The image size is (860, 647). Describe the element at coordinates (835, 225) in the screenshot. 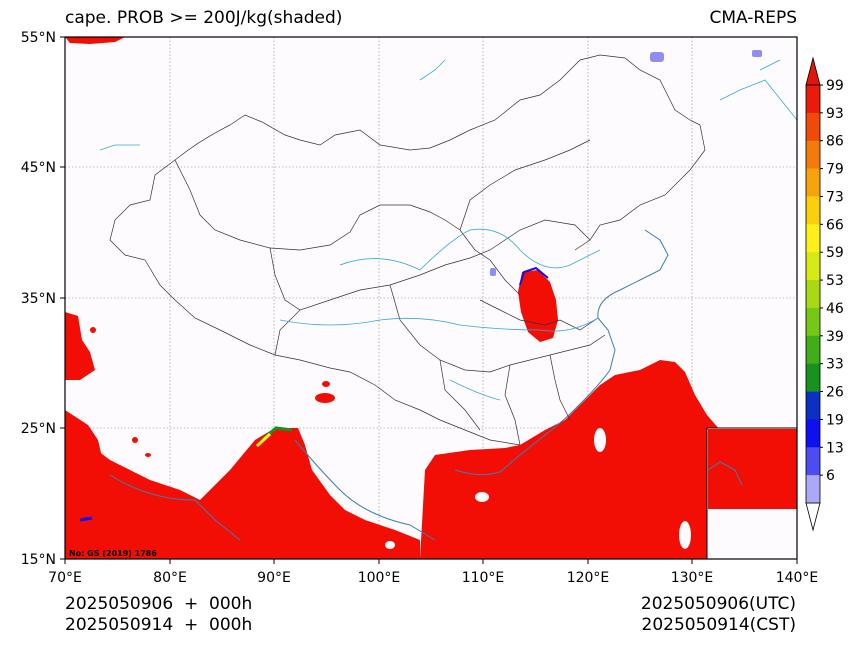

I see `colorbar-label: 66` at that location.